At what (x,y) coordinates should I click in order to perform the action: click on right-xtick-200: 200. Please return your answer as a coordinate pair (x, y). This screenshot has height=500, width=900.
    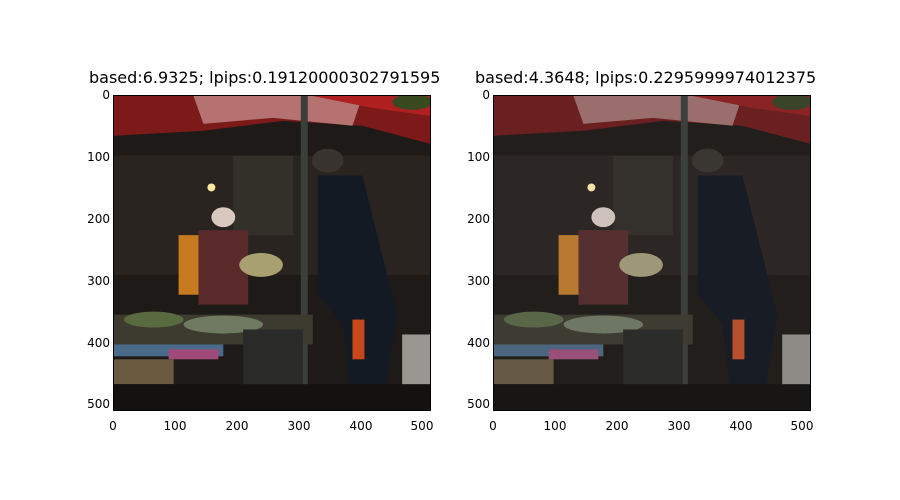
    Looking at the image, I should click on (617, 426).